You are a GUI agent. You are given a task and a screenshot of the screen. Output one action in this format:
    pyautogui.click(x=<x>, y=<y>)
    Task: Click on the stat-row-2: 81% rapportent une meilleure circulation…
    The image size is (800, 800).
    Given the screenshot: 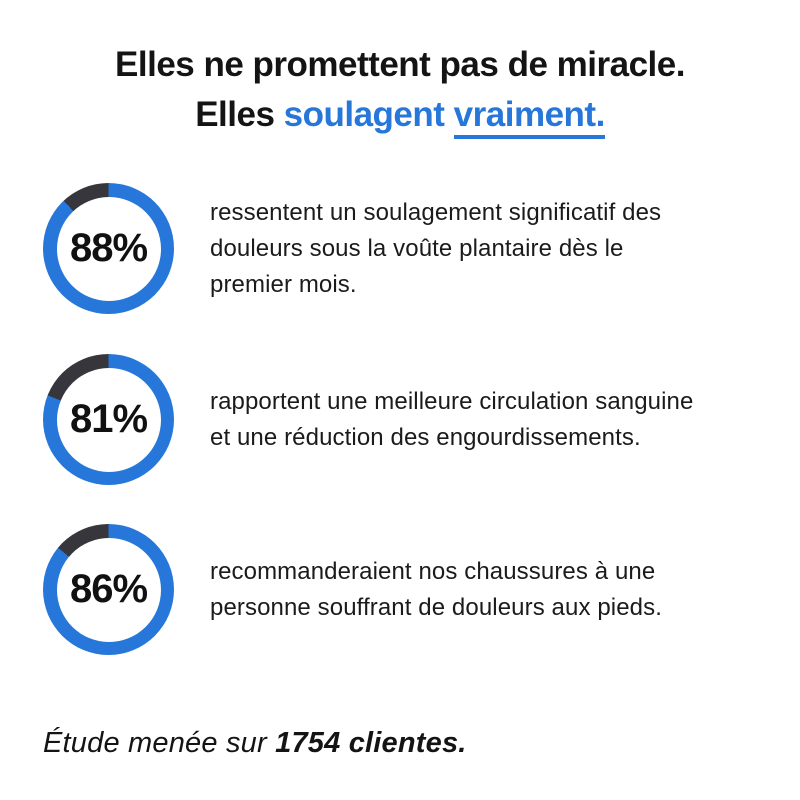 What is the action you would take?
    pyautogui.click(x=406, y=419)
    